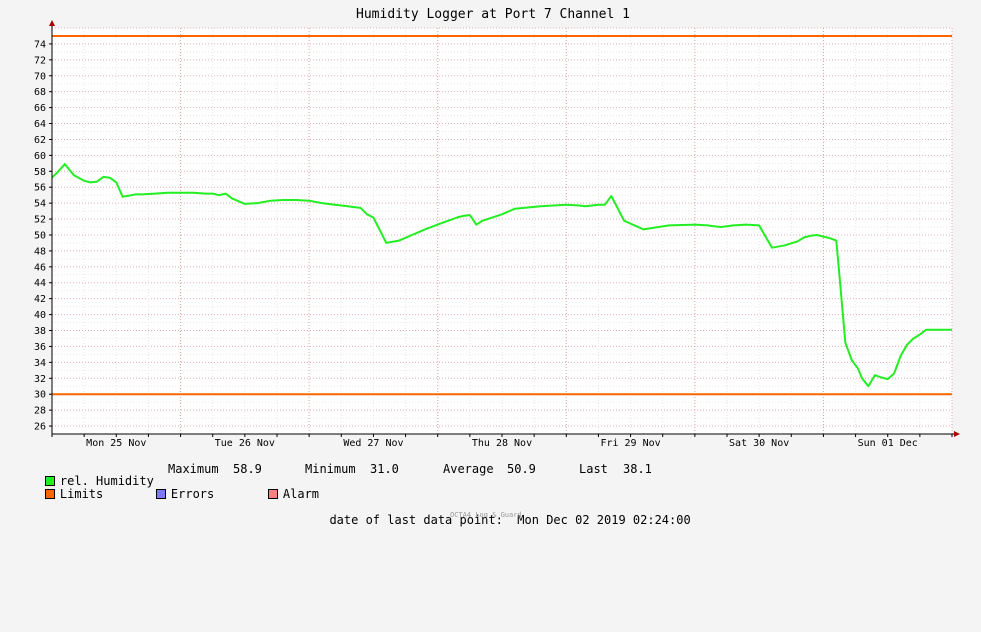  What do you see at coordinates (279, 494) in the screenshot?
I see `legend-row-alarm: Alarm` at bounding box center [279, 494].